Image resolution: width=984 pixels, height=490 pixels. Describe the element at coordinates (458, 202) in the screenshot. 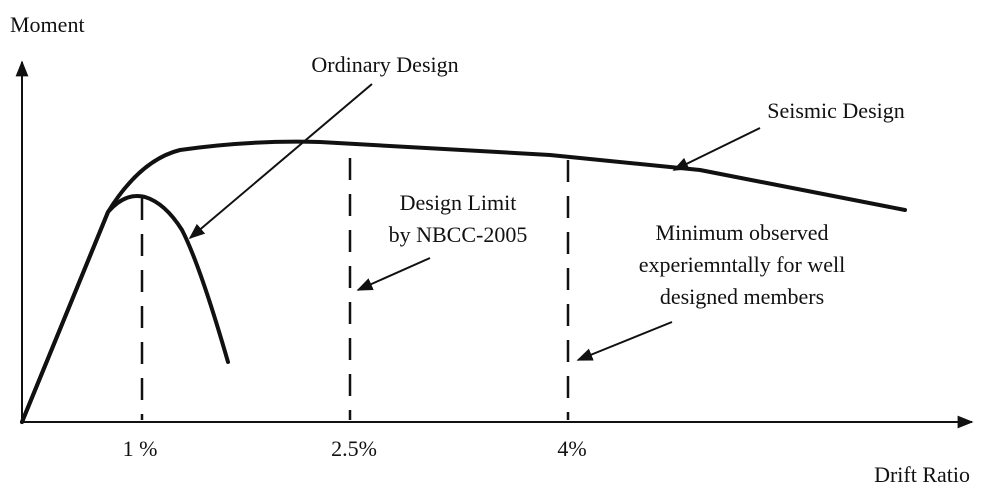

I see `annotation: Design Limit` at that location.